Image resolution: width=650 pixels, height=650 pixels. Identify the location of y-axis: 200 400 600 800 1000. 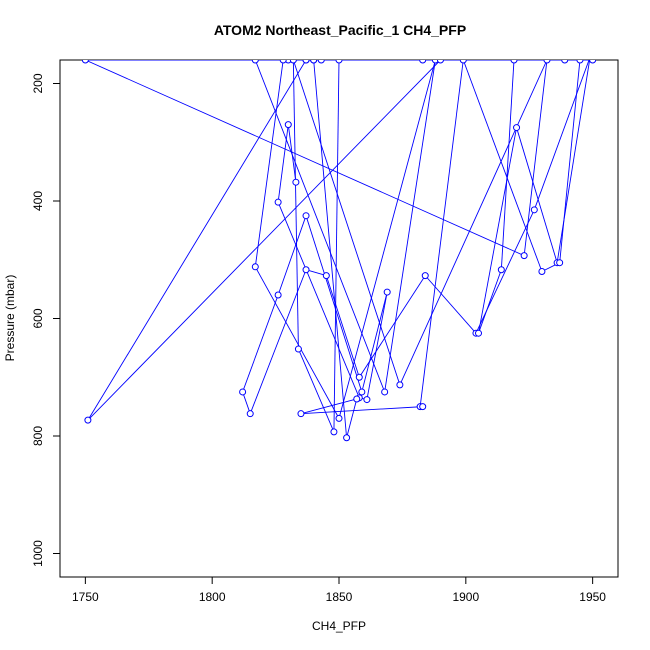
(46, 320).